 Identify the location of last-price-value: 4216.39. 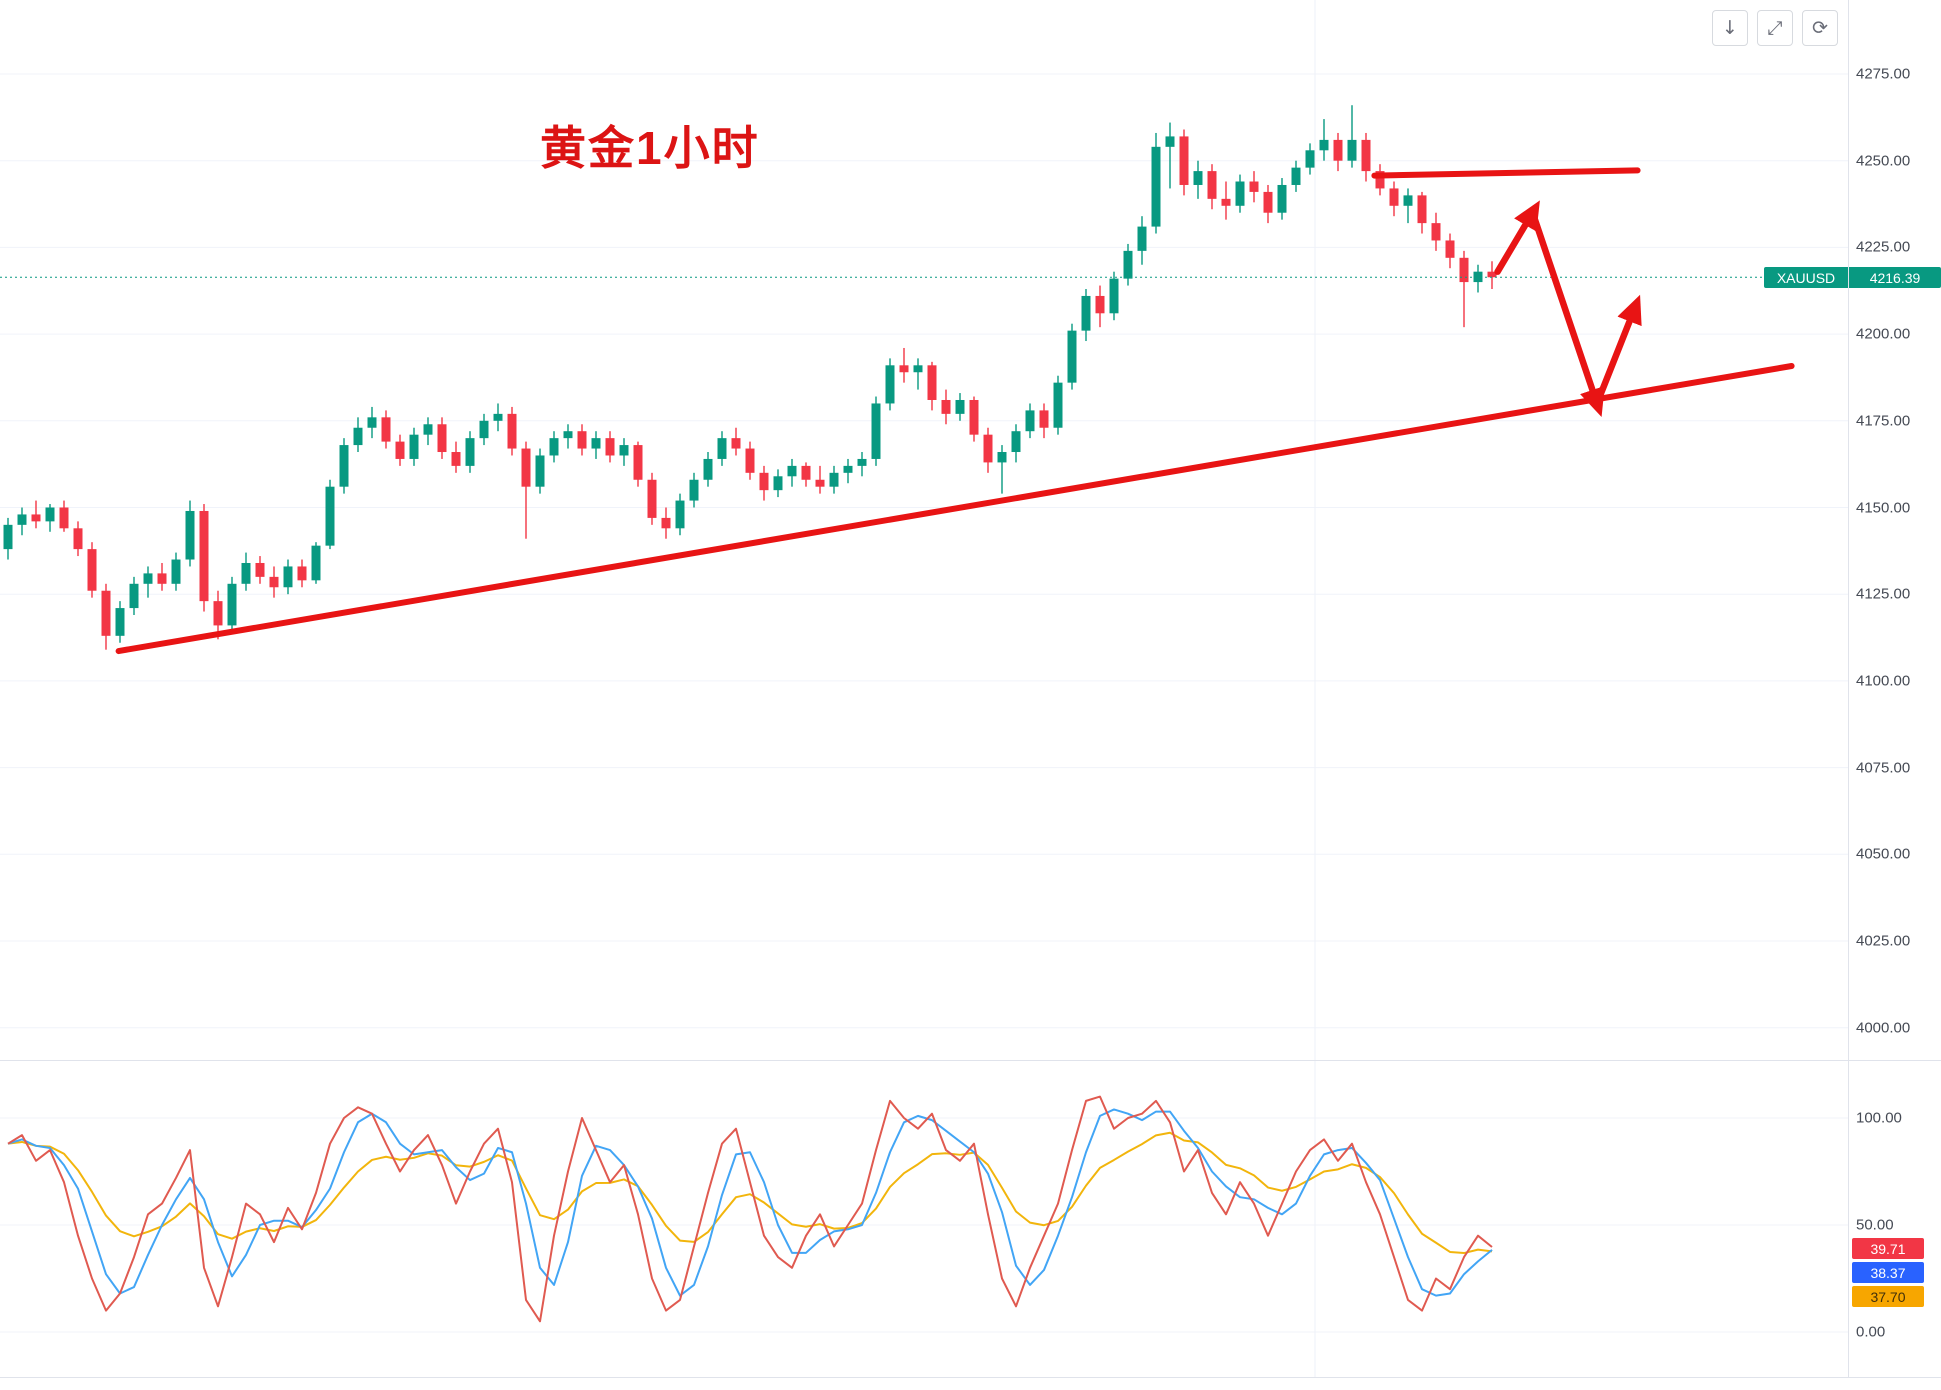
(1895, 277).